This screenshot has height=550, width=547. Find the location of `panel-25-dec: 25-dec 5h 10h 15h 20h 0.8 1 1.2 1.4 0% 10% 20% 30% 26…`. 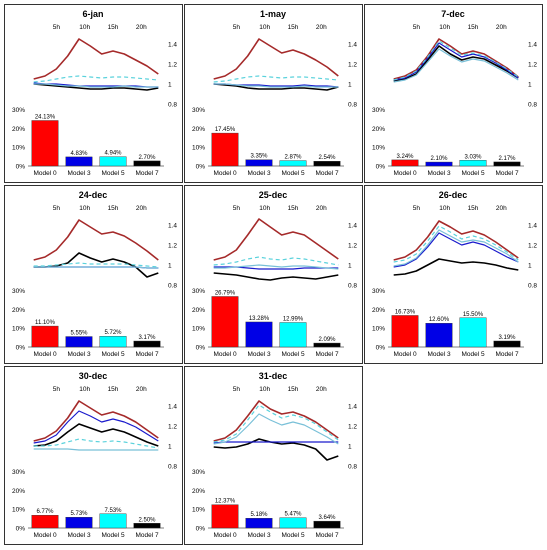

panel-25-dec: 25-dec 5h 10h 15h 20h 0.8 1 1.2 1.4 0% 10% 20% 30% 26… is located at coordinates (273, 274).